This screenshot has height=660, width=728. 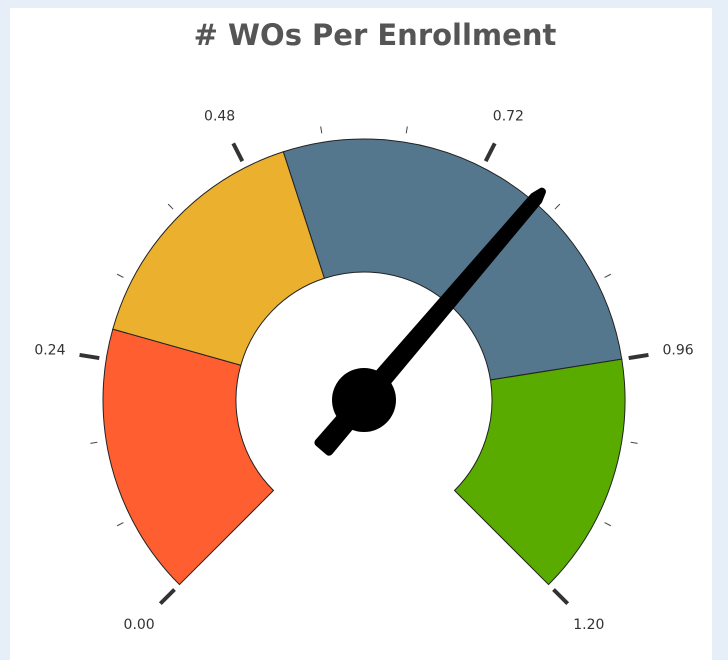 I want to click on chart-title: # WOs Per Enrollment, so click(x=375, y=35).